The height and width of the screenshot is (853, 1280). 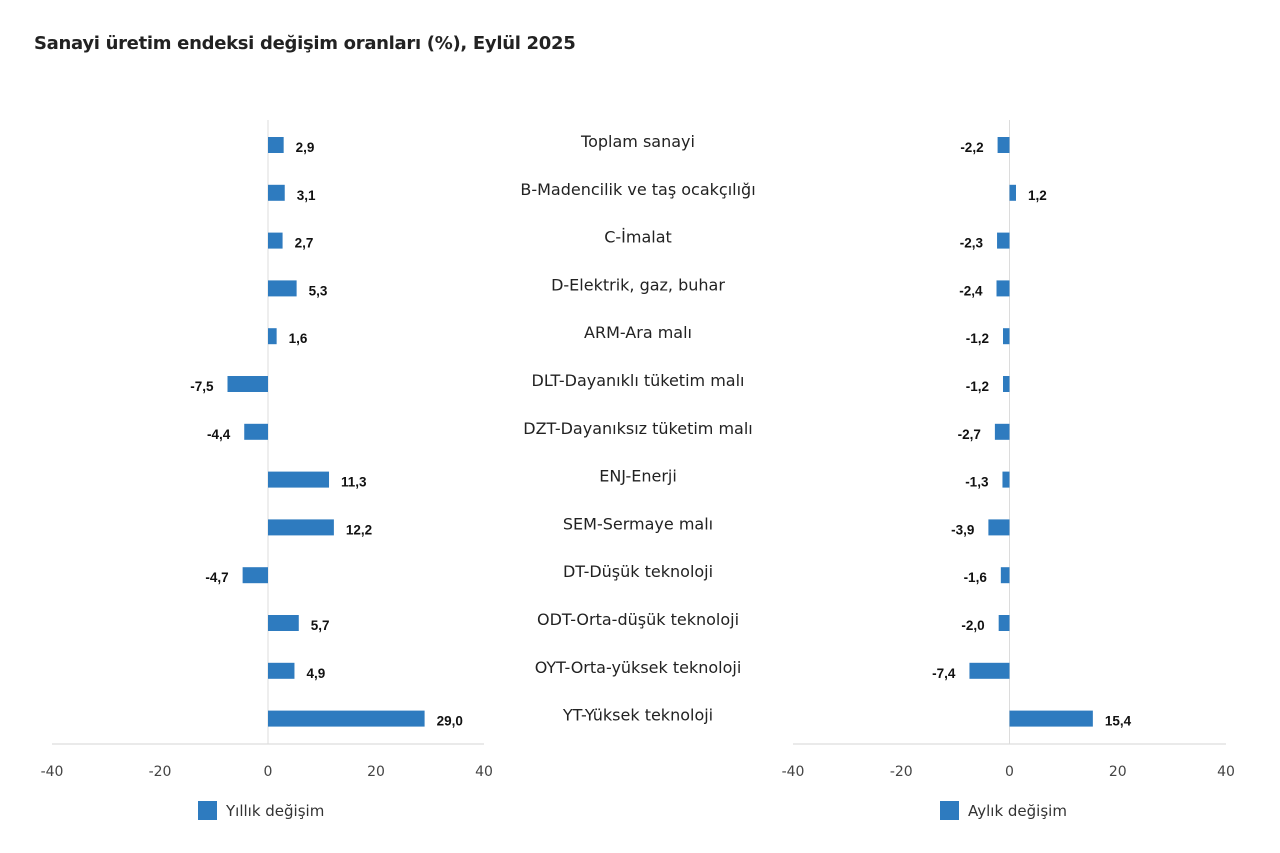 I want to click on data-label: -3,9, so click(x=962, y=529).